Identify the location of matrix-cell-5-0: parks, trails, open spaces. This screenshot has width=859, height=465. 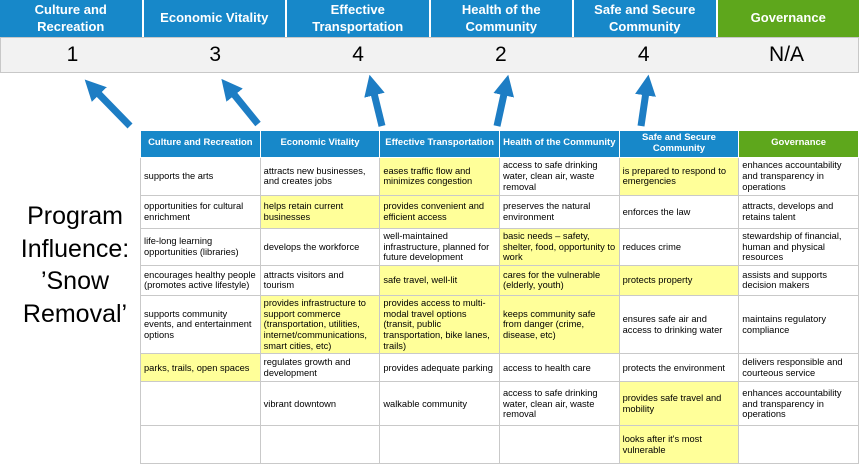
(200, 368).